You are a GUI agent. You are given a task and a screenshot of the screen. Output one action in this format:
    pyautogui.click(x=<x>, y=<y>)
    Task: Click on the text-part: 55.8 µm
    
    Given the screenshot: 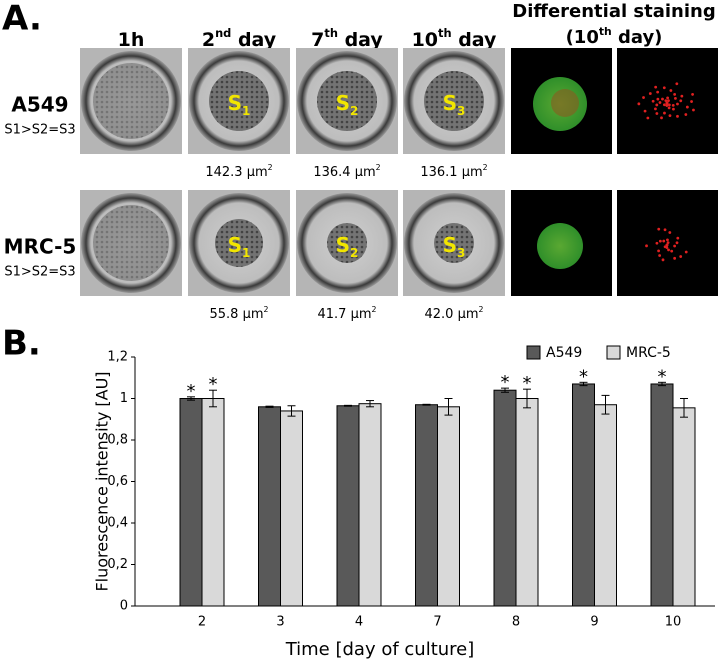 What is the action you would take?
    pyautogui.click(x=237, y=314)
    